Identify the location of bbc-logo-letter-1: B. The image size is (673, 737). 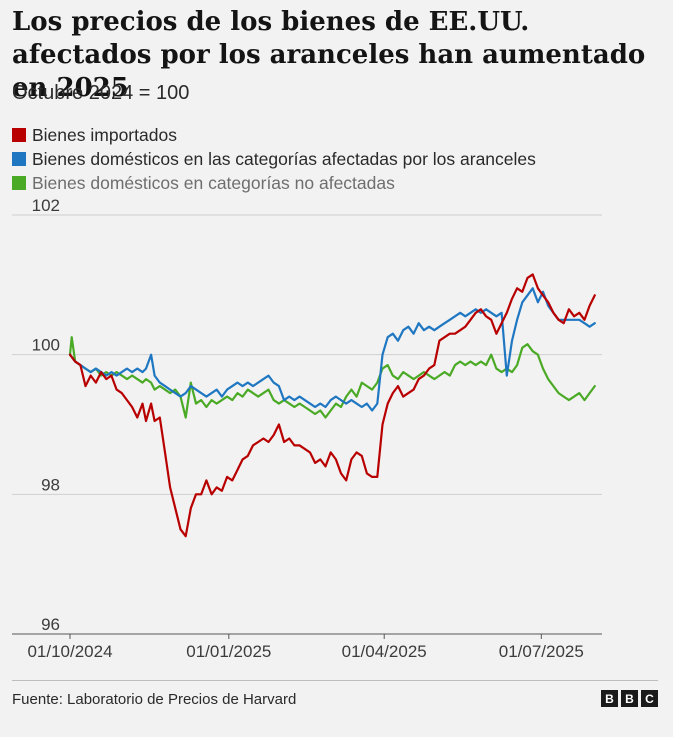
(609, 698).